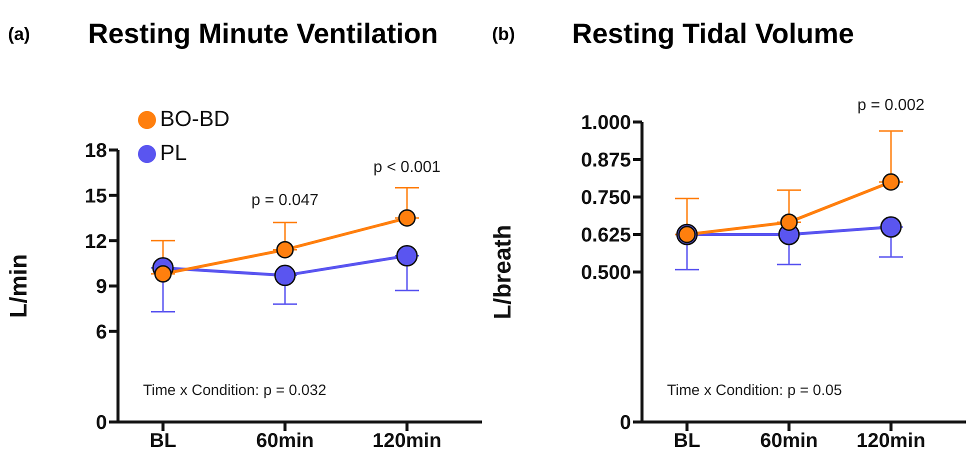 The width and height of the screenshot is (977, 464). I want to click on annotation: Time x Condition: p = 0.032, so click(234, 390).